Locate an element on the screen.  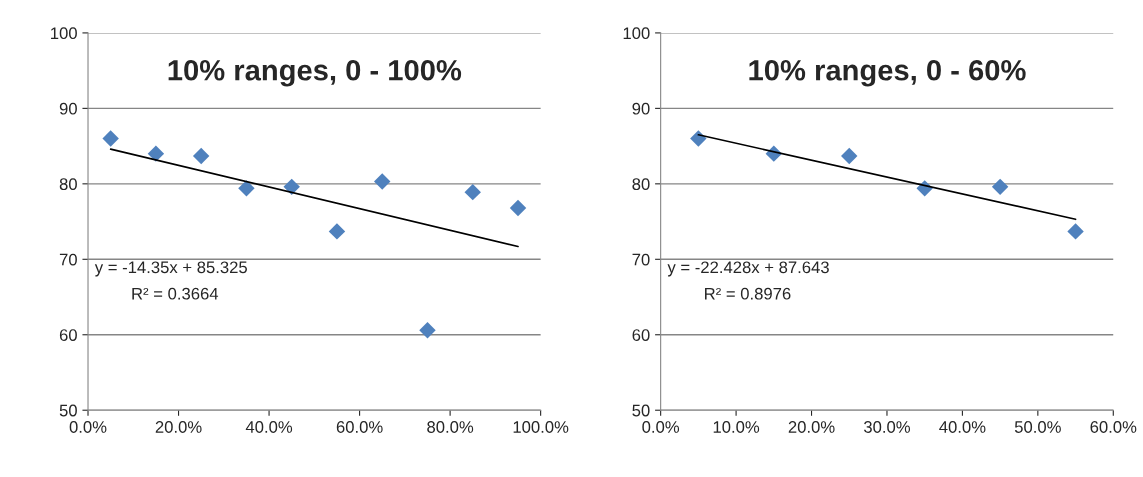
text: 10% ranges, 0 - 60% is located at coordinates (887, 73).